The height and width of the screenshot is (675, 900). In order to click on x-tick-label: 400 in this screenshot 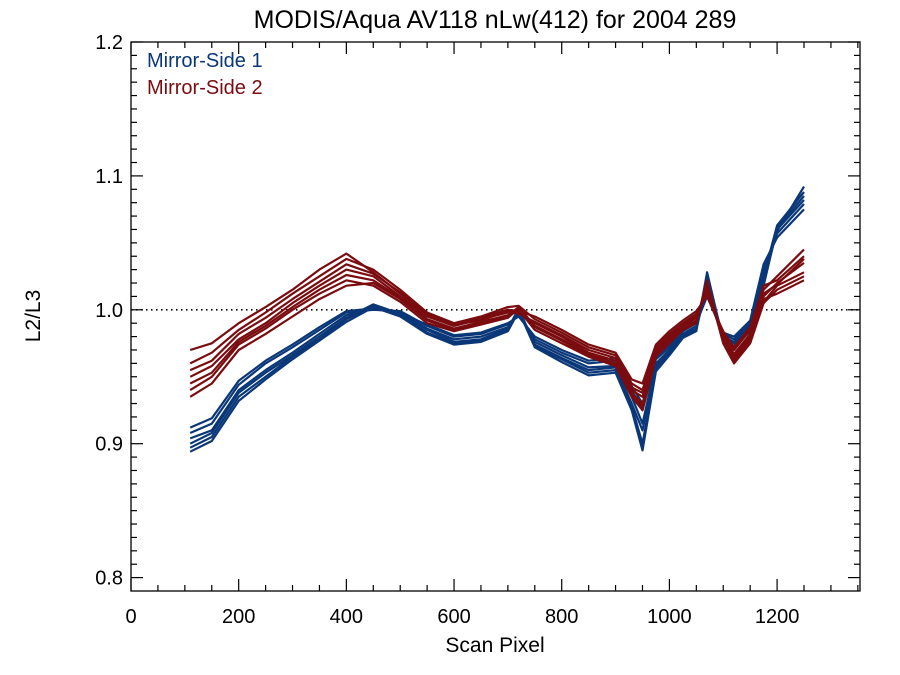, I will do `click(346, 617)`.